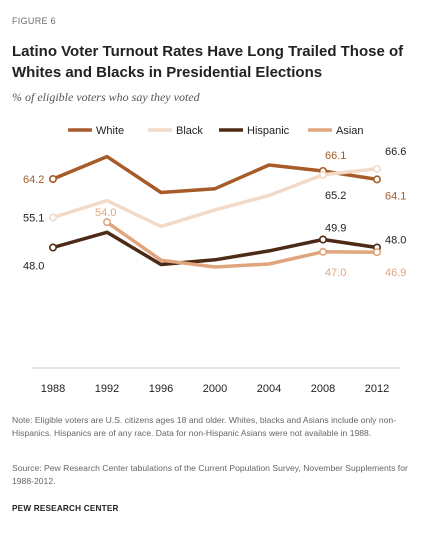  What do you see at coordinates (350, 131) in the screenshot?
I see `legend-label-asian: Asian` at bounding box center [350, 131].